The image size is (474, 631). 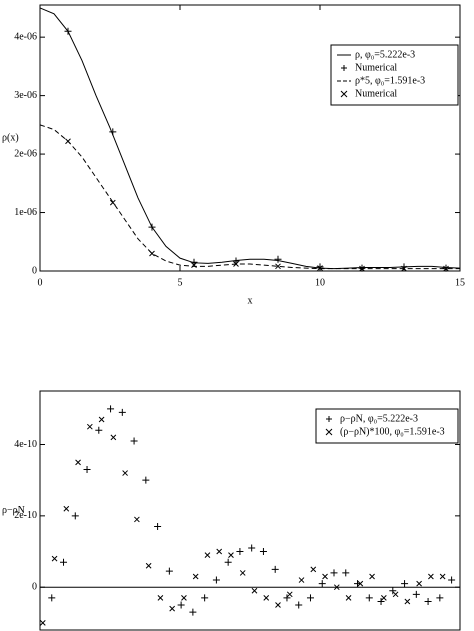 What do you see at coordinates (25, 95) in the screenshot?
I see `y-tick-label: 3e-06` at bounding box center [25, 95].